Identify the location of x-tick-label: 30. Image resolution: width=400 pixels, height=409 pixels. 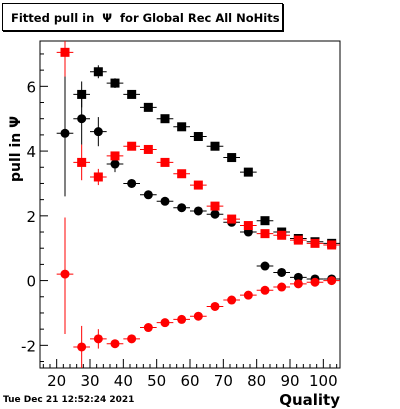
(89, 381).